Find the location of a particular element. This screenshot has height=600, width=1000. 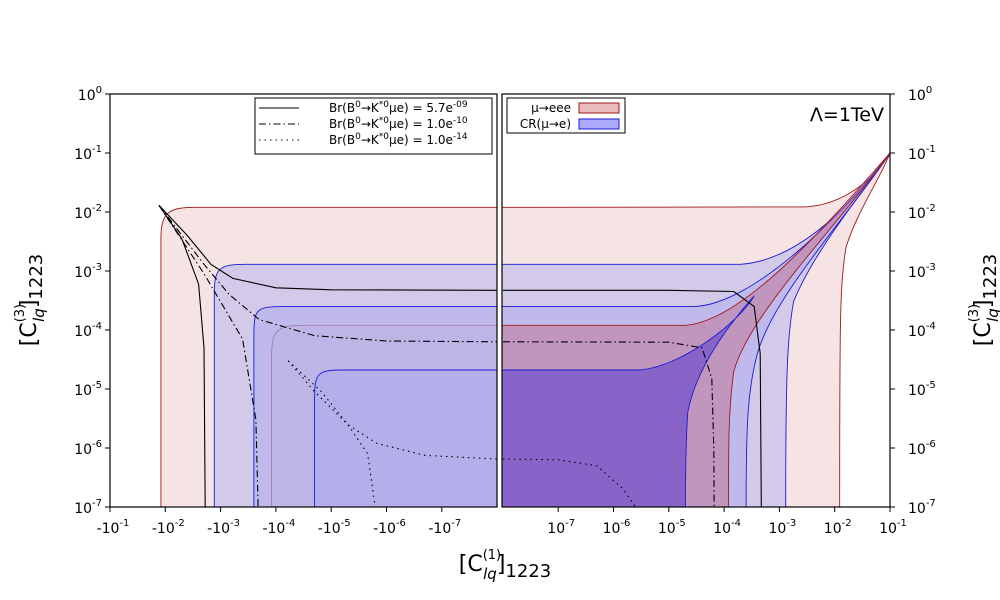

y-tick-label-left: 10⁻¹ is located at coordinates (88, 153).